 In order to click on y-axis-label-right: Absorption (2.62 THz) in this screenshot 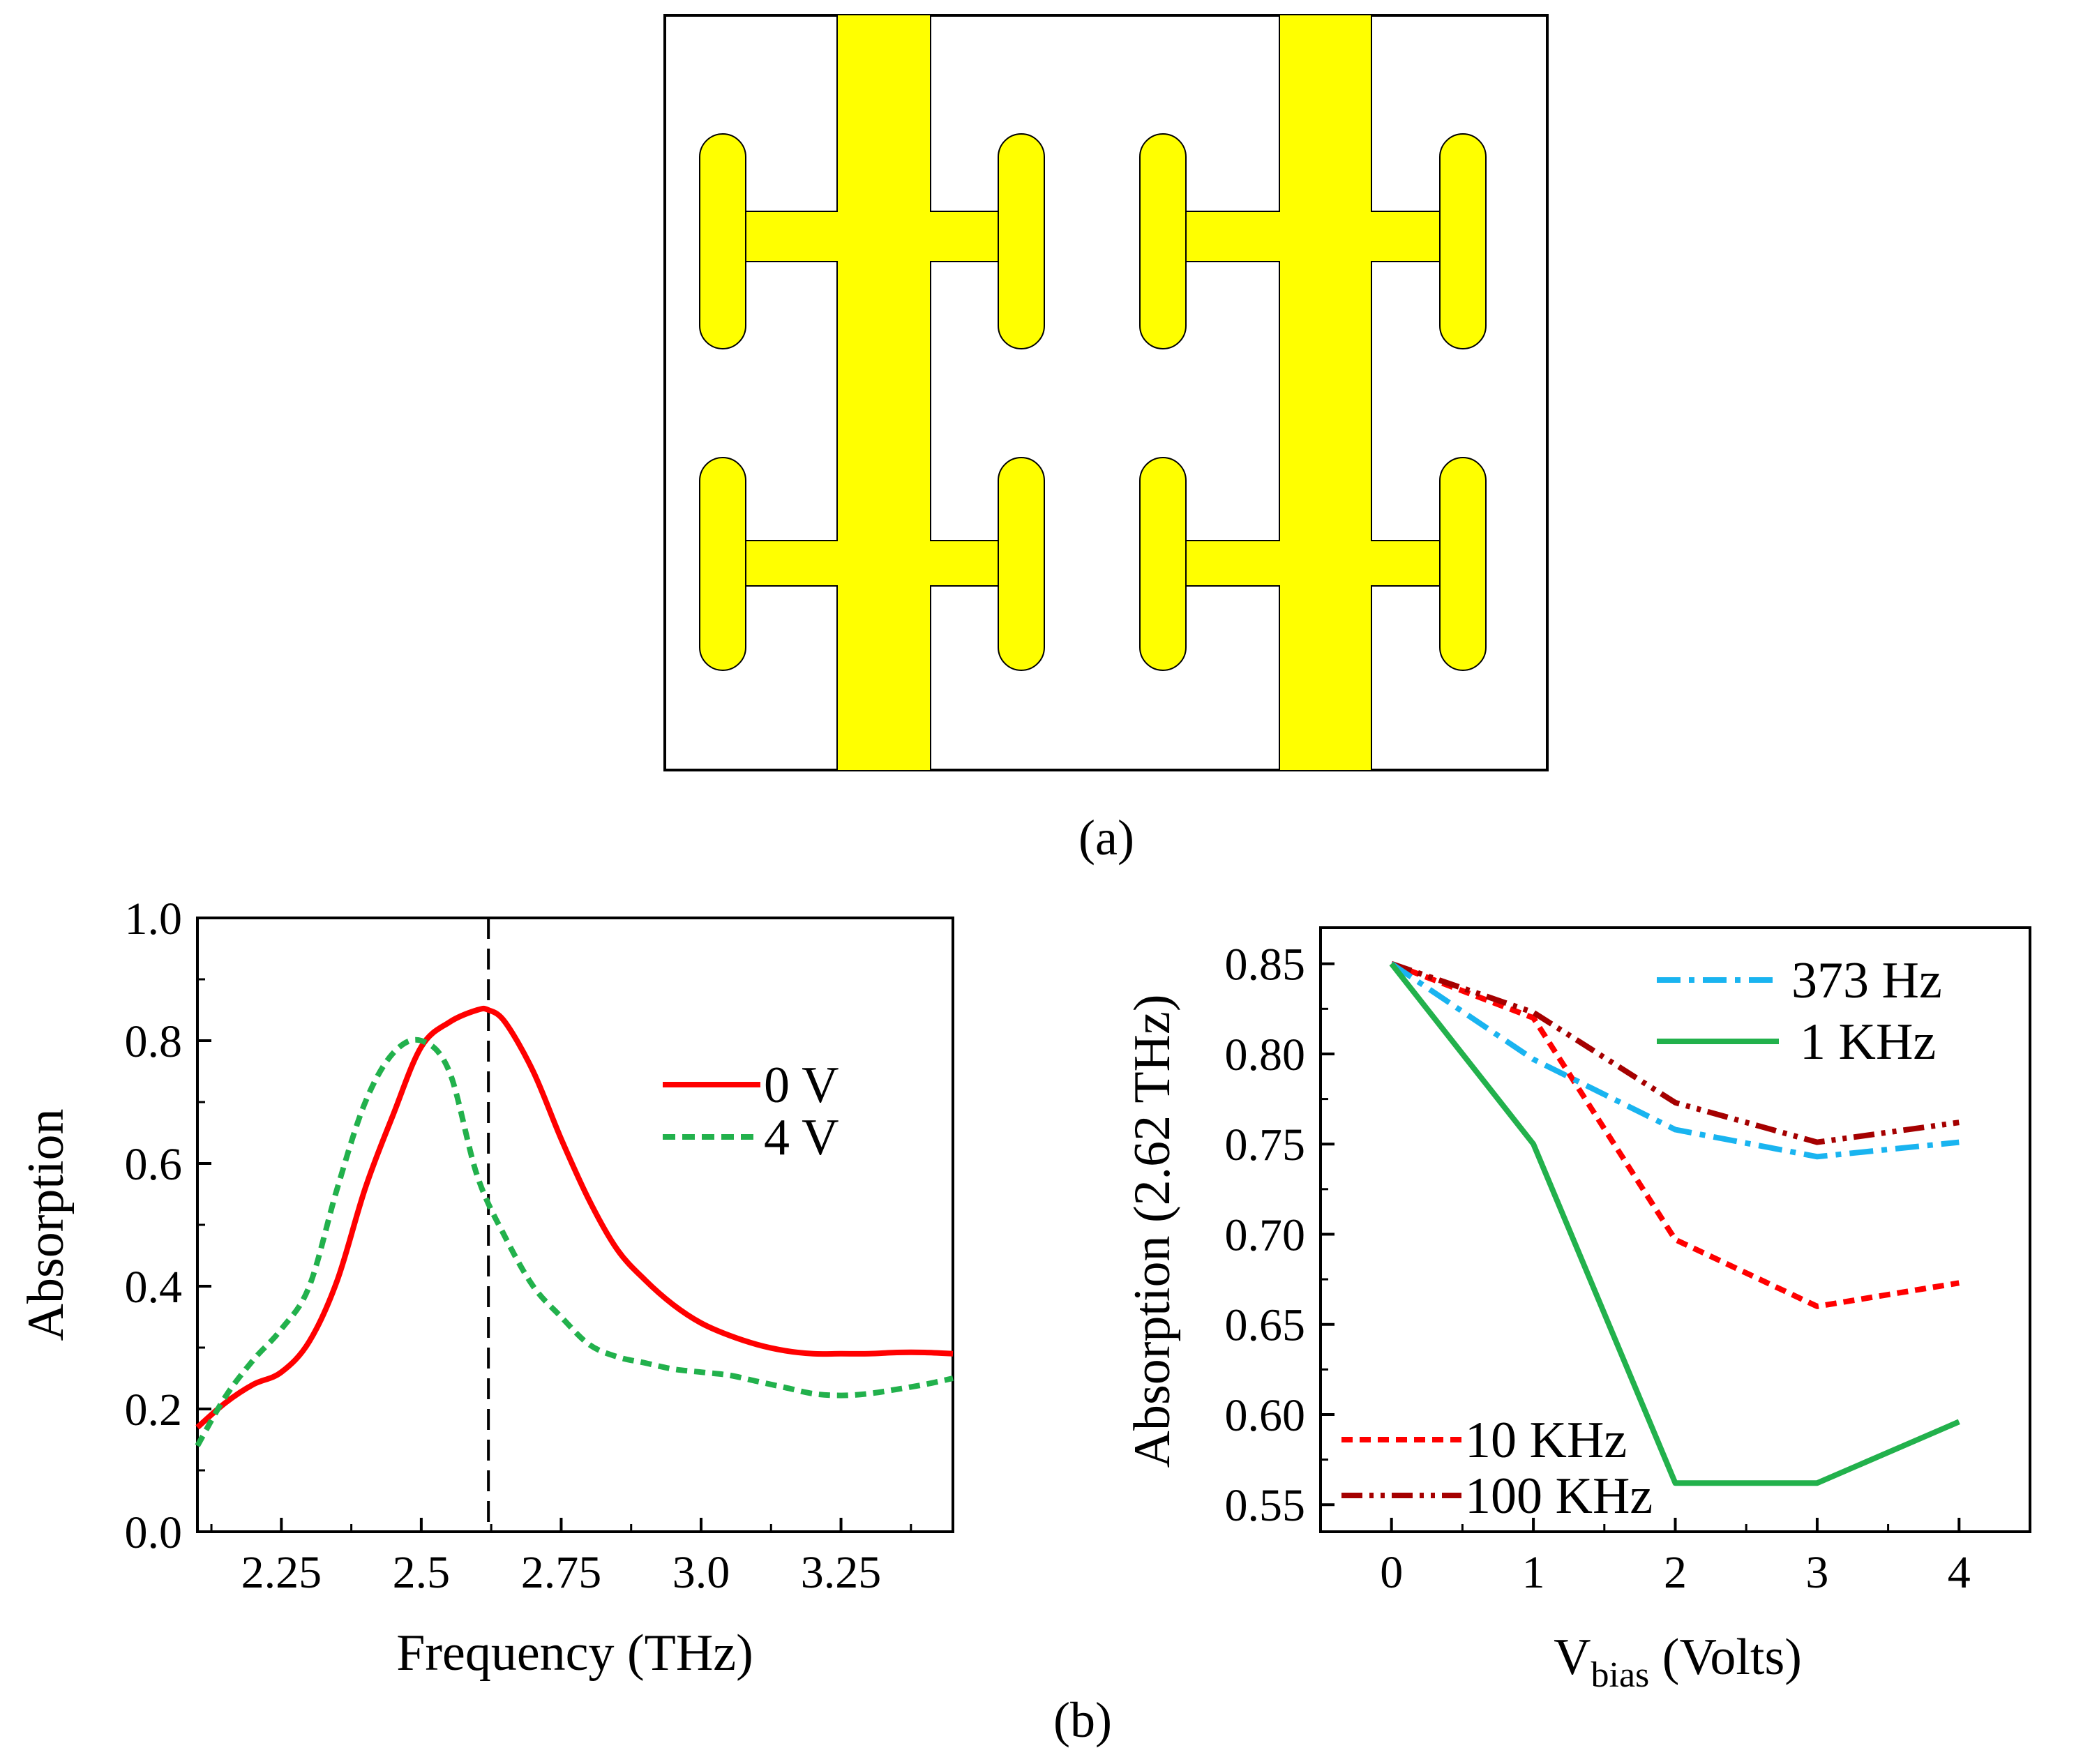, I will do `click(1152, 1231)`.